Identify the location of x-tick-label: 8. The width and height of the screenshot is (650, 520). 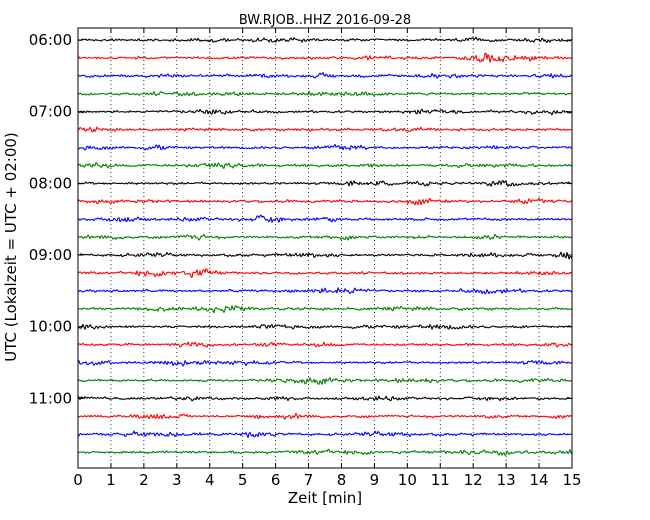
(342, 480).